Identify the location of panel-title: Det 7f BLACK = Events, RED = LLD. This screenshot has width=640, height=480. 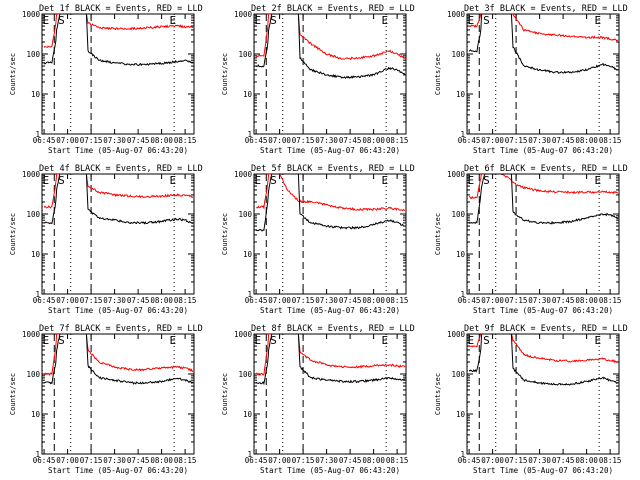
(121, 329).